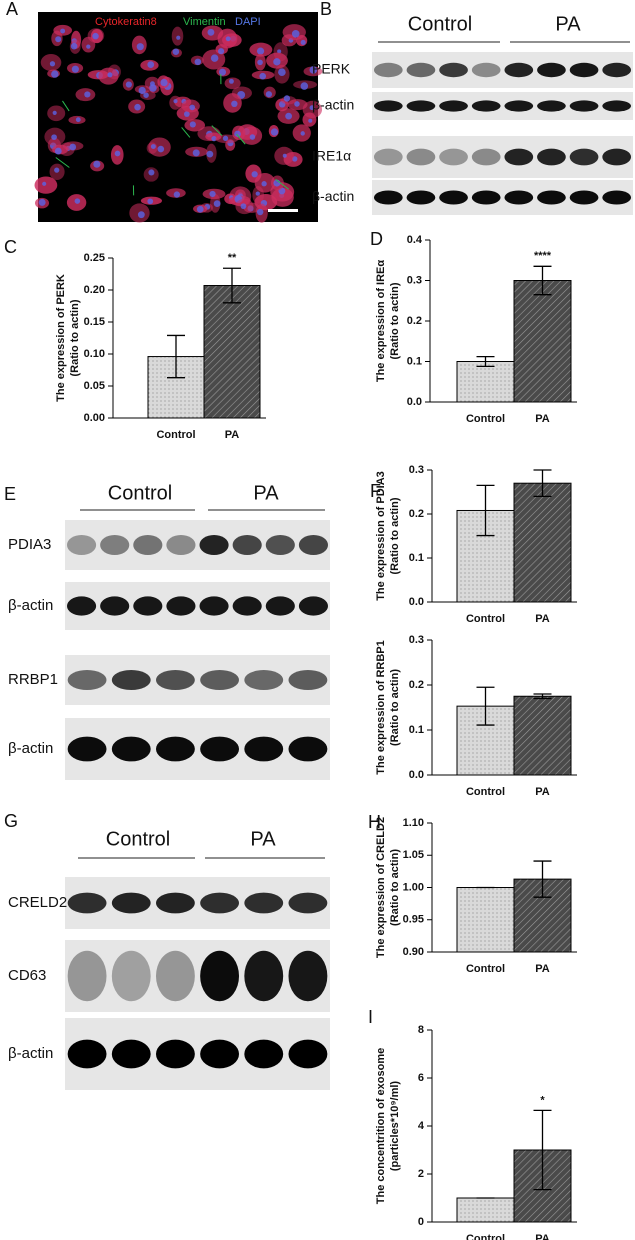 The height and width of the screenshot is (1240, 635). What do you see at coordinates (37, 902) in the screenshot?
I see `blot-row-label: CRELD2` at bounding box center [37, 902].